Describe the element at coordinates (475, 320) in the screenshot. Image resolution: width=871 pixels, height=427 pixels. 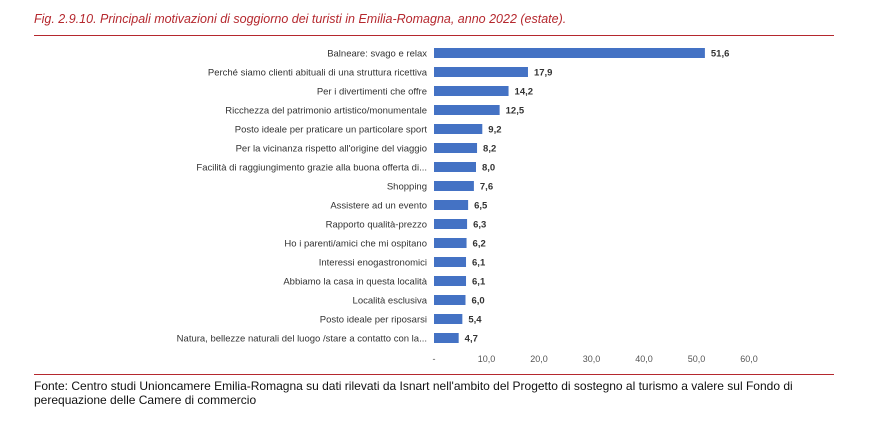
I see `value-label: 5,4` at that location.